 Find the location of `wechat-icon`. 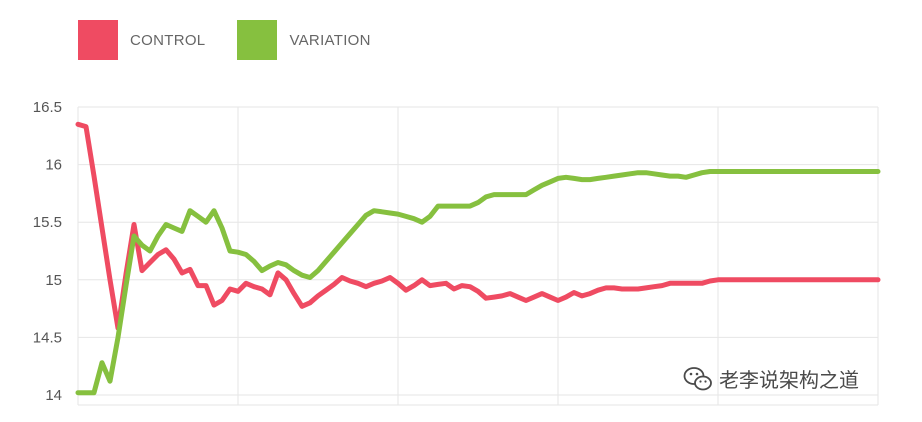

wechat-icon is located at coordinates (697, 378).